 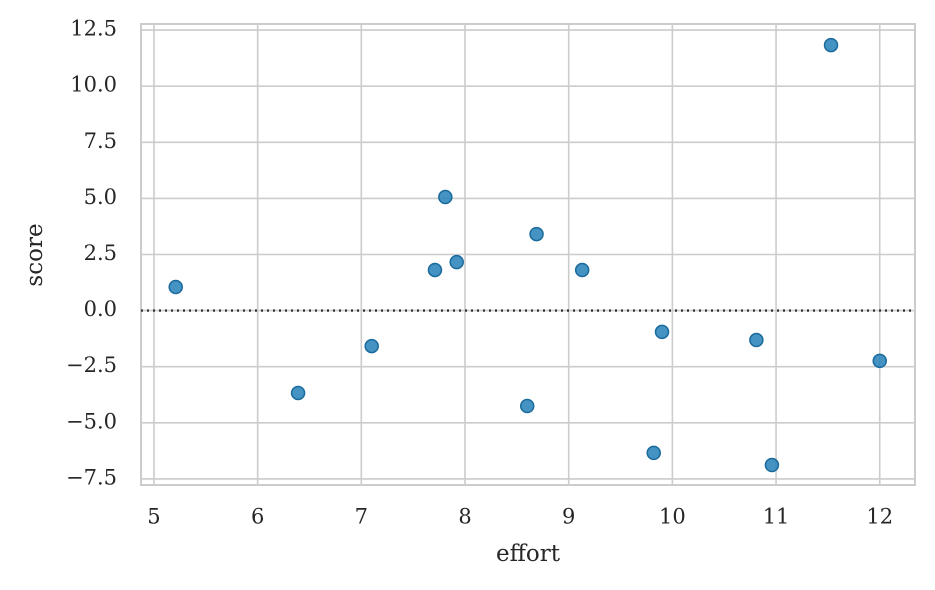 I want to click on y-tick-label: 0.0, so click(x=100, y=309).